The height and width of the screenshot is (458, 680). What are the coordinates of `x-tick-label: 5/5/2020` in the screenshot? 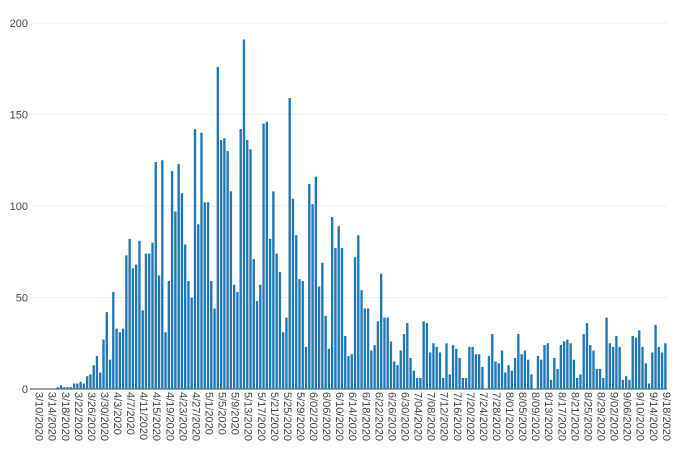 It's located at (222, 413).